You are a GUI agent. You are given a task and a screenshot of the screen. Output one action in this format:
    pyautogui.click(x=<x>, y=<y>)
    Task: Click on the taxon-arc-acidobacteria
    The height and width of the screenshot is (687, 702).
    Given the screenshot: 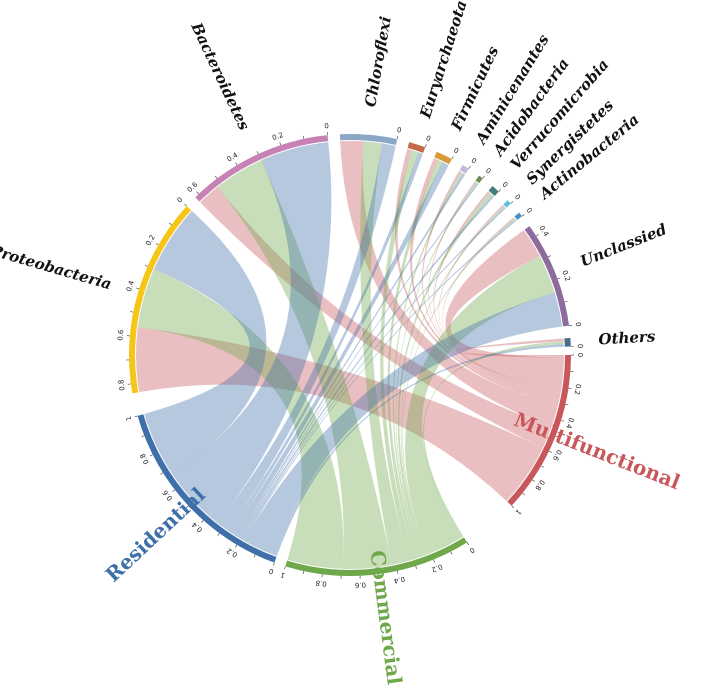 What is the action you would take?
    pyautogui.click(x=479, y=179)
    